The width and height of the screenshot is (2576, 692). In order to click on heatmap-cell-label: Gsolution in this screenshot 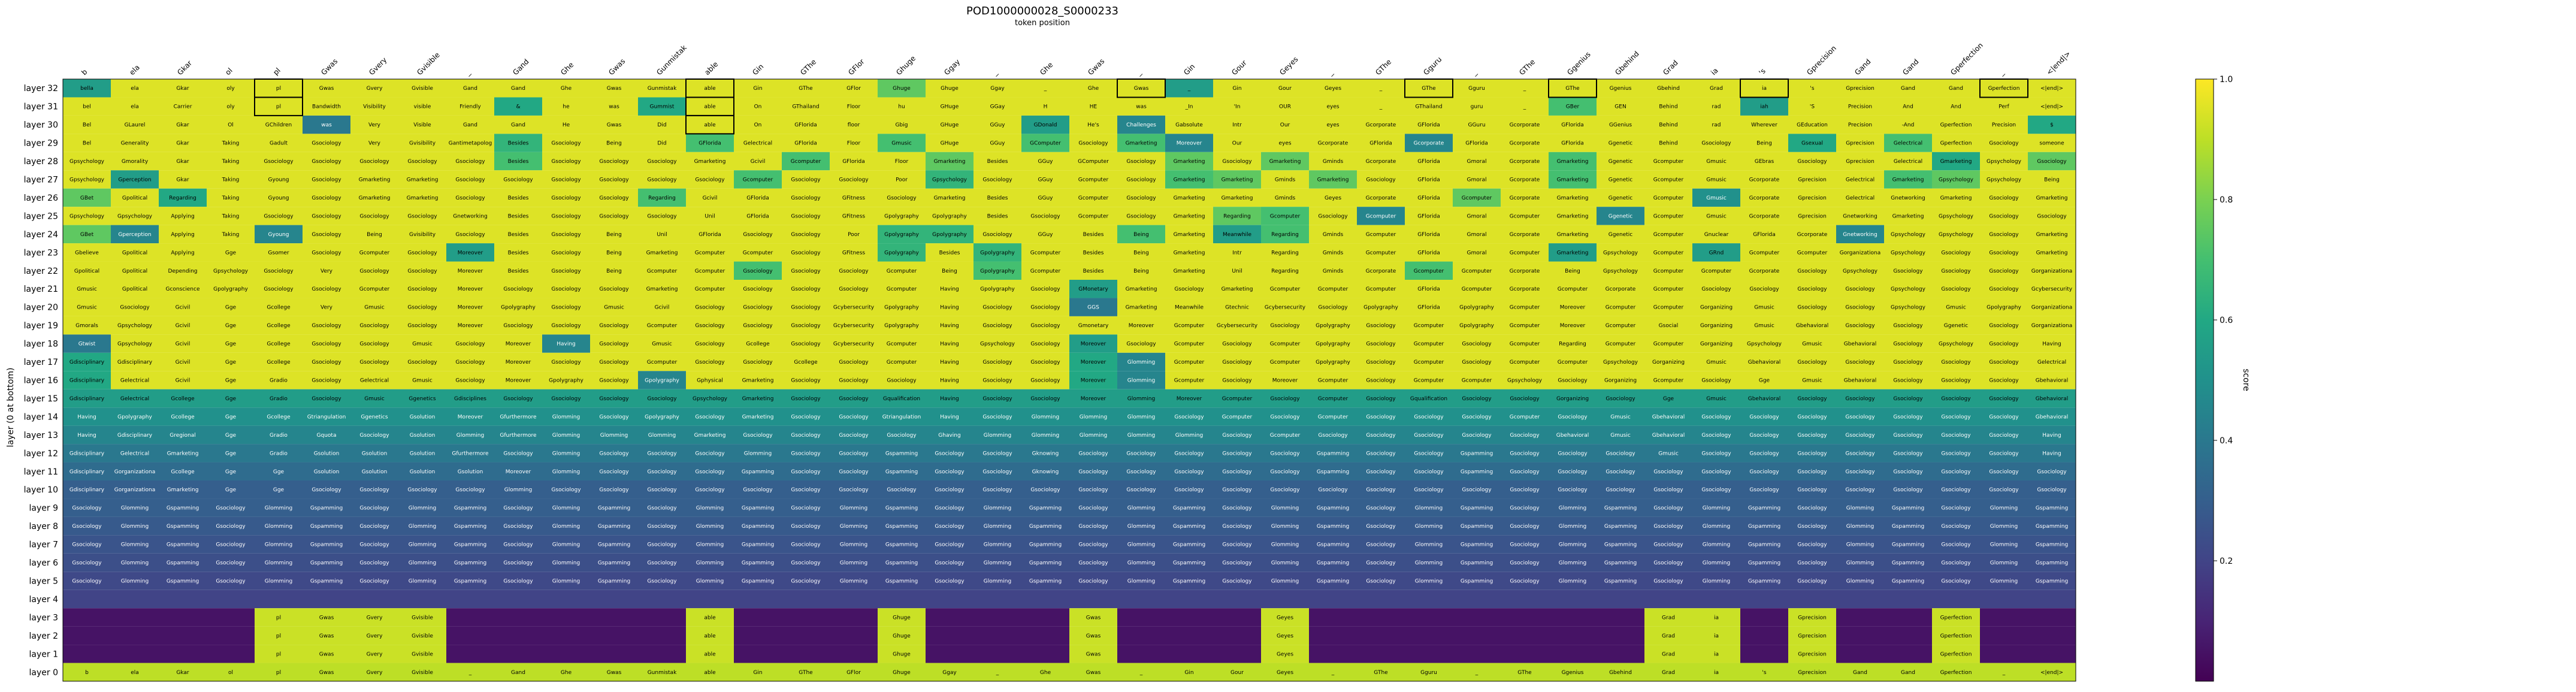, I will do `click(423, 436)`.